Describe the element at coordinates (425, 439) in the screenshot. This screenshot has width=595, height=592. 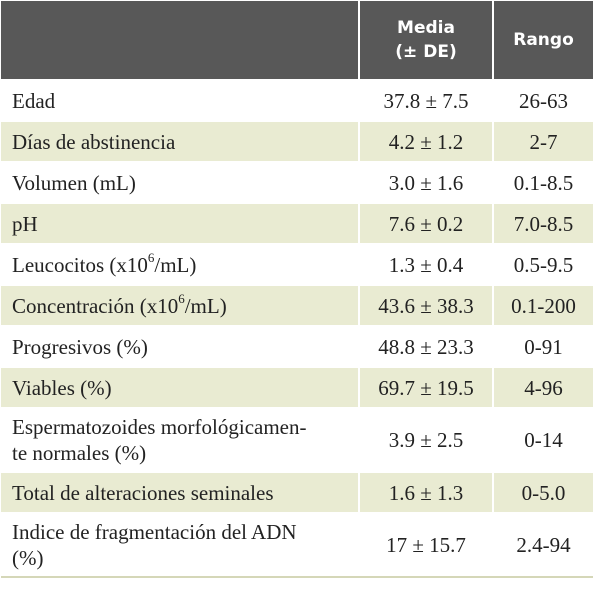
I see `row-mean: 3.9 ± 2.5` at that location.